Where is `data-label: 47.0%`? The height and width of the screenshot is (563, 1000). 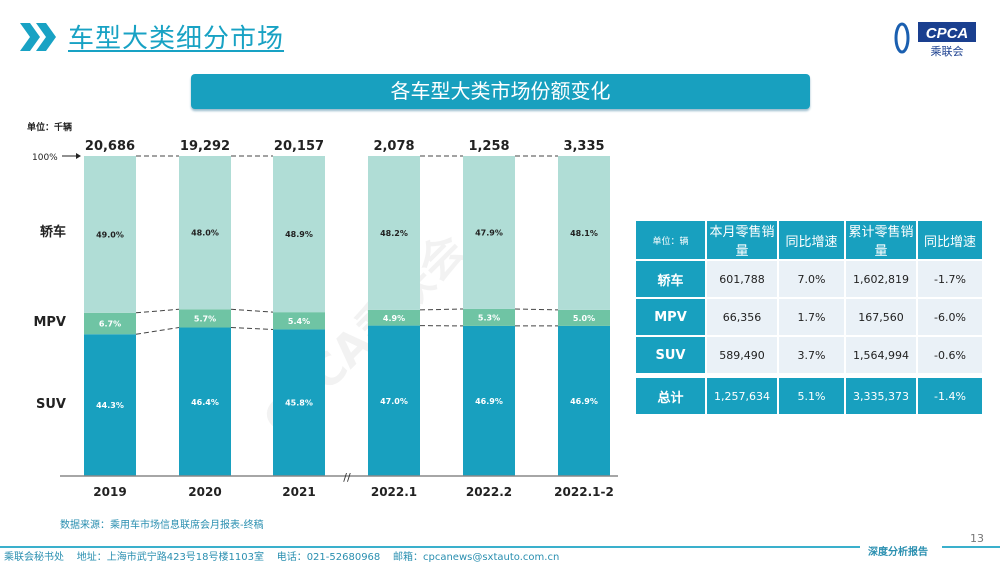
data-label: 47.0% is located at coordinates (394, 401).